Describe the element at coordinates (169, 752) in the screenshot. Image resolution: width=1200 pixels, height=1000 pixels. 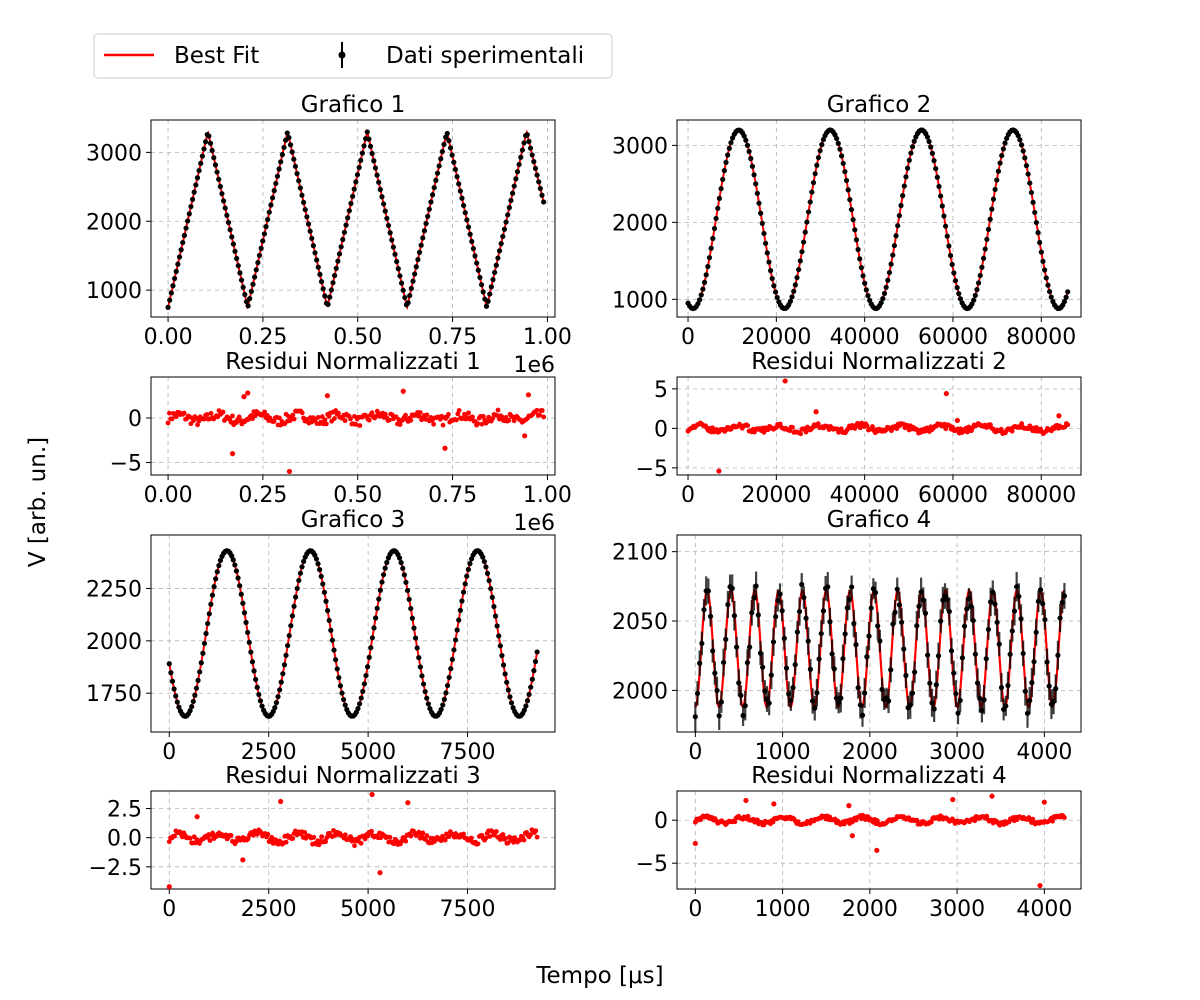
I see `chart3-xtick-label: 0` at that location.